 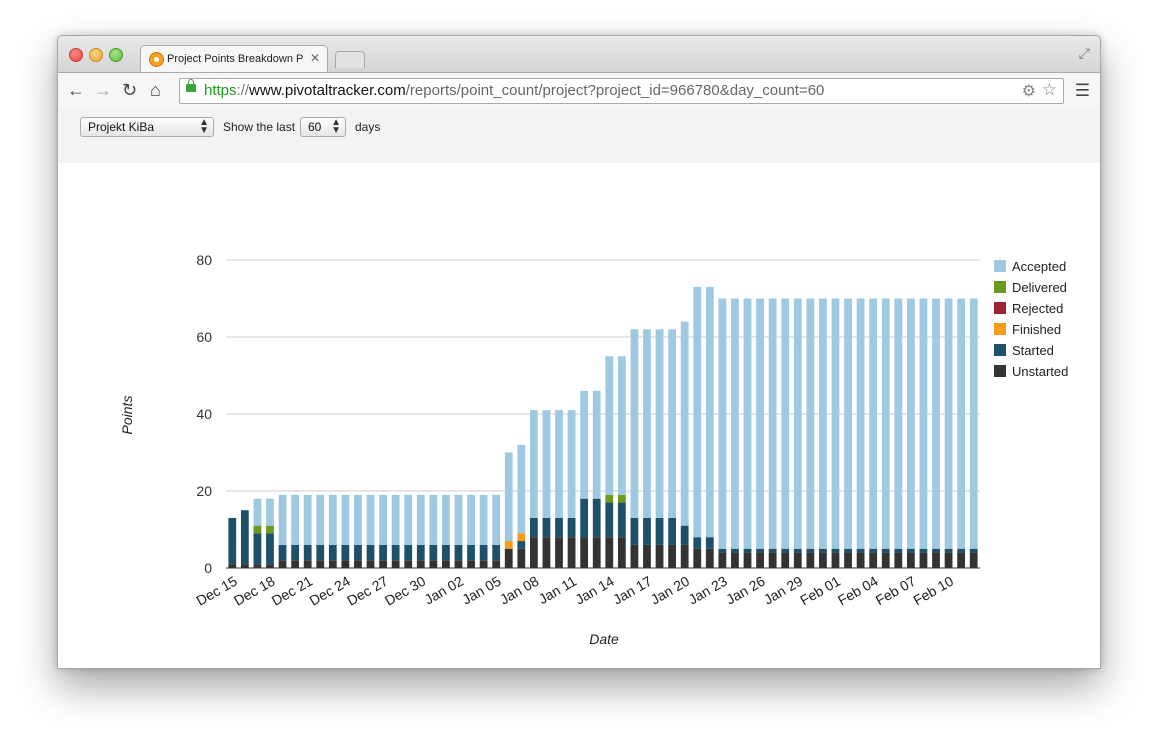 What do you see at coordinates (1082, 90) in the screenshot?
I see `chrome-menu-icon: ☰` at bounding box center [1082, 90].